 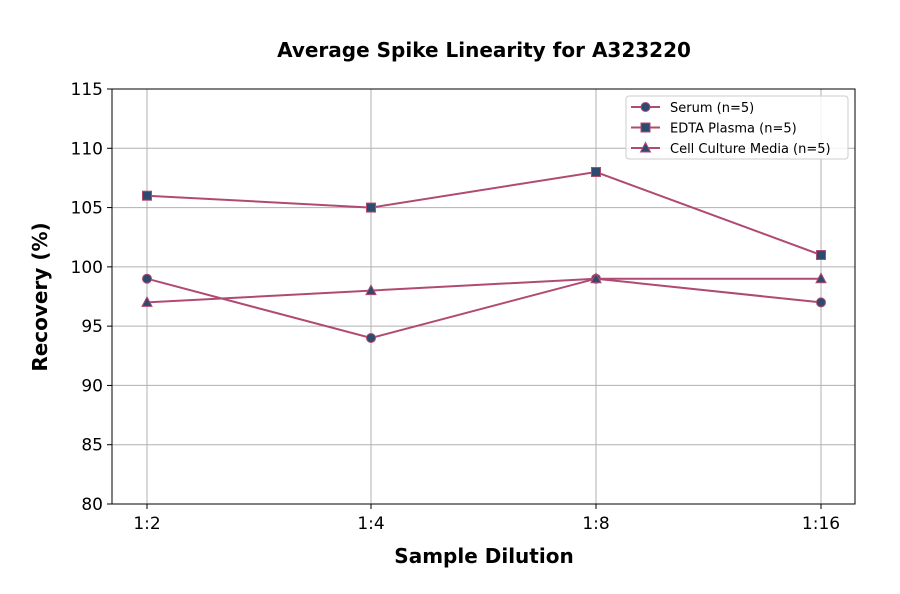 What do you see at coordinates (821, 524) in the screenshot?
I see `x-tick-label: 1:16` at bounding box center [821, 524].